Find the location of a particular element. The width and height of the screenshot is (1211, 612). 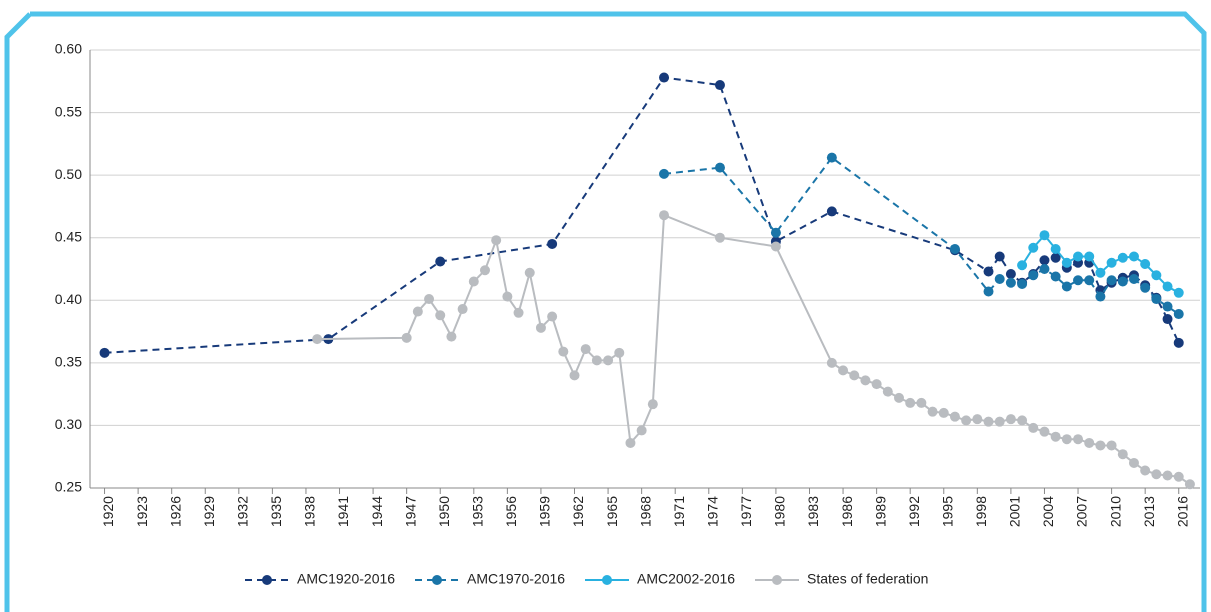

x-tick-label: 1965 is located at coordinates (612, 511).